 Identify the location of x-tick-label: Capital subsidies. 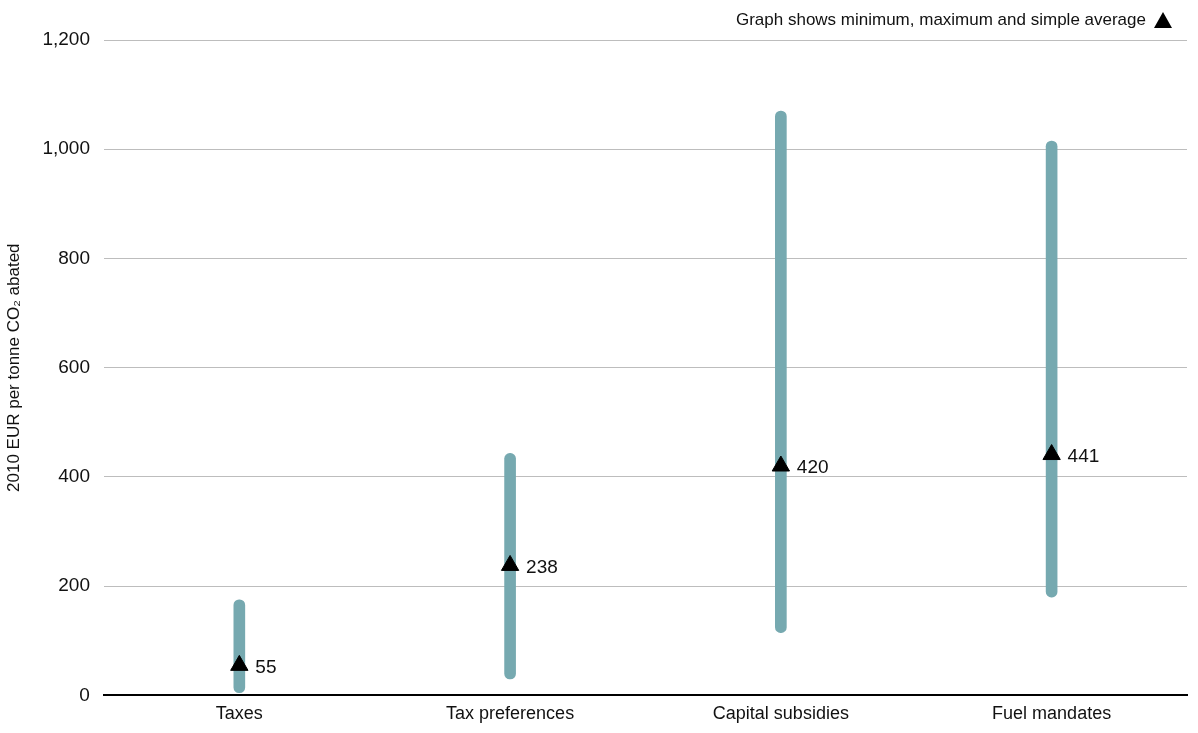
(780, 713).